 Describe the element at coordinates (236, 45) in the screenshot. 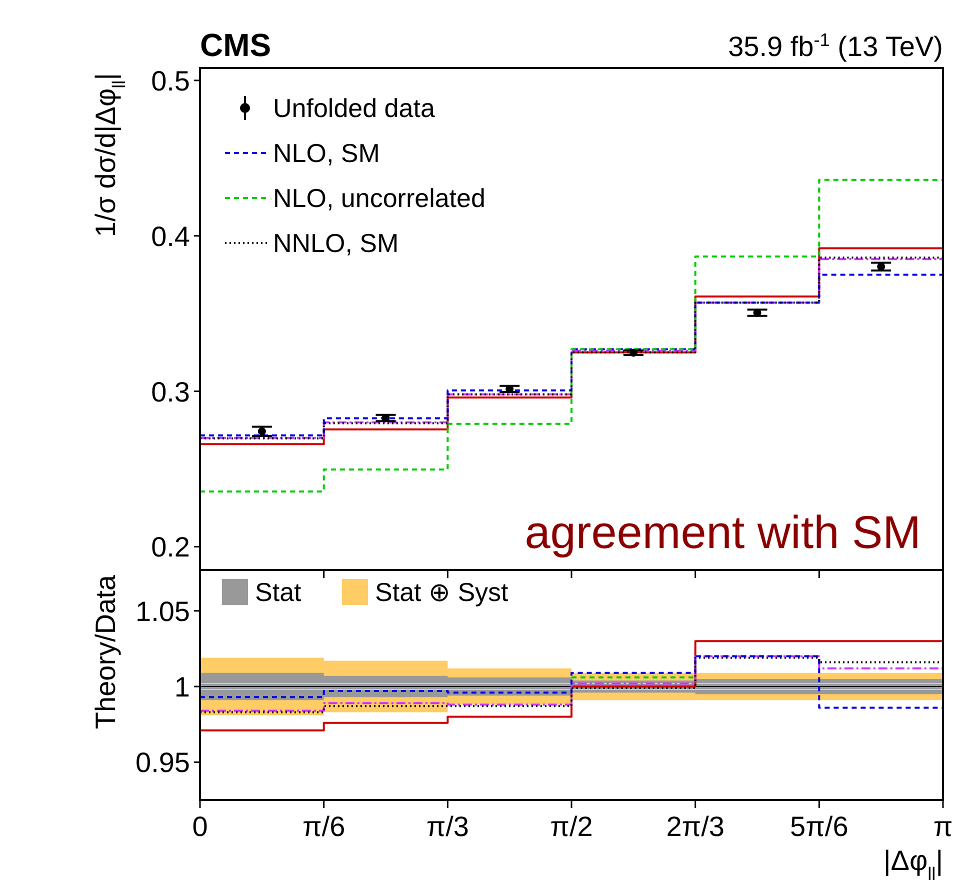

I see `chart-title: CMS` at that location.